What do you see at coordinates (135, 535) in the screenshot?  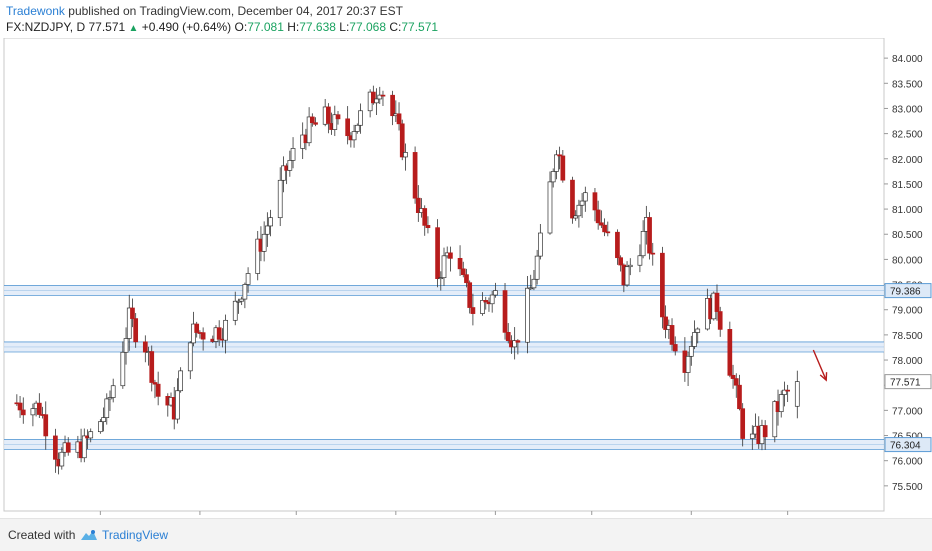 I see `tradingview-link: TradingView` at bounding box center [135, 535].